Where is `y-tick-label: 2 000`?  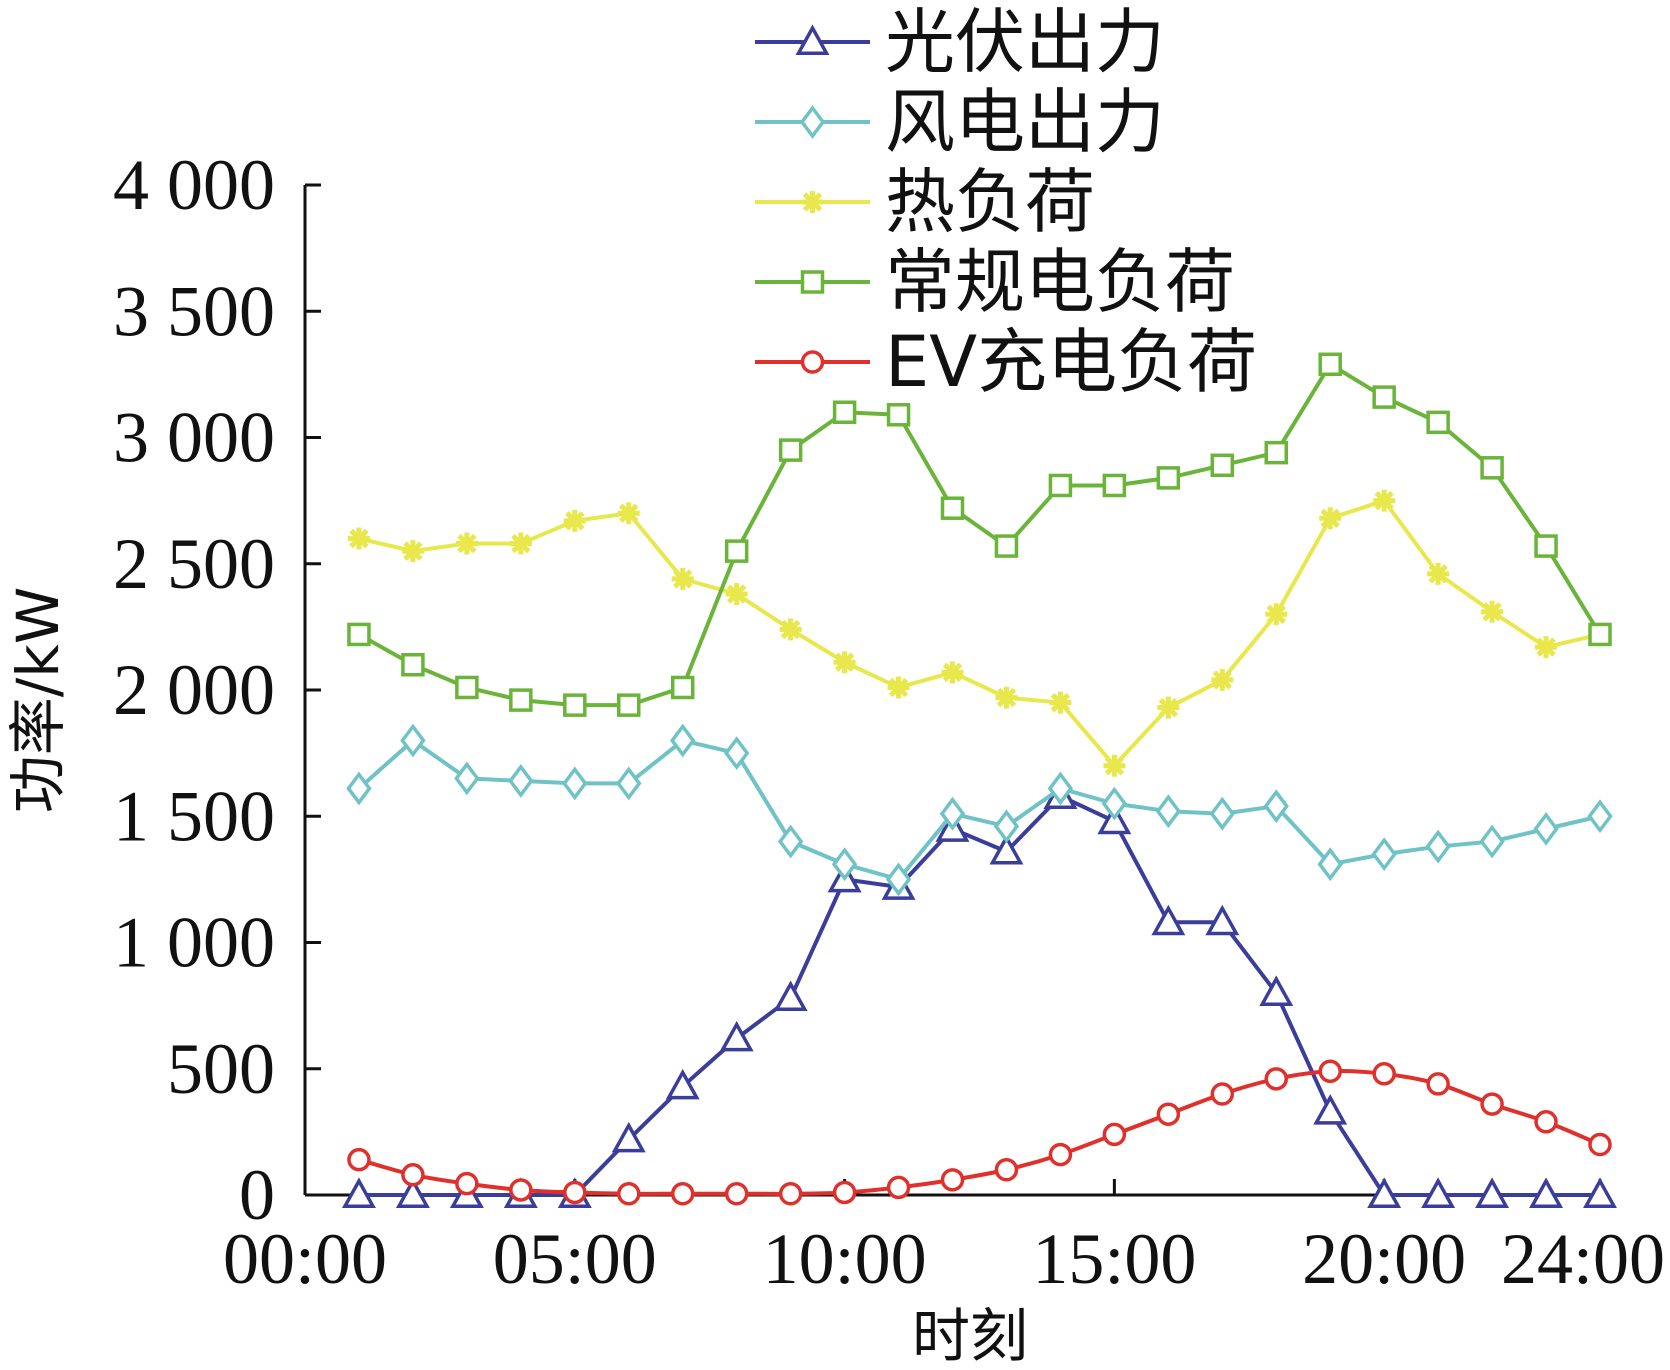
y-tick-label: 2 000 is located at coordinates (194, 690).